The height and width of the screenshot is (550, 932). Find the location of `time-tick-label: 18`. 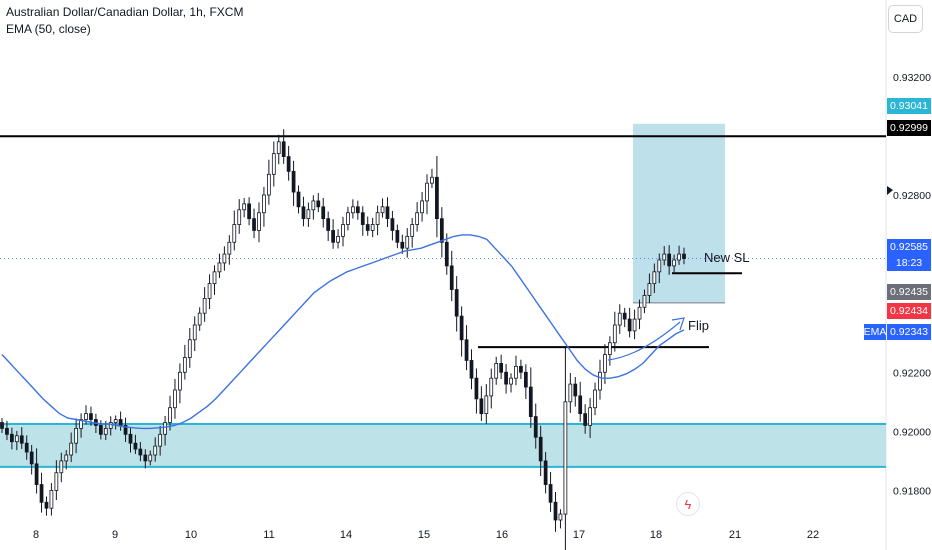

time-tick-label: 18 is located at coordinates (656, 535).